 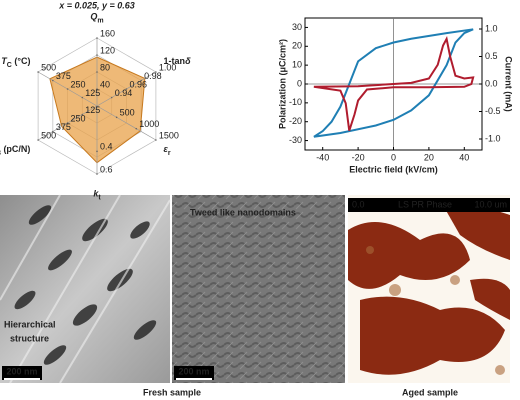 I want to click on label-part: (pC/N), so click(x=16, y=150).